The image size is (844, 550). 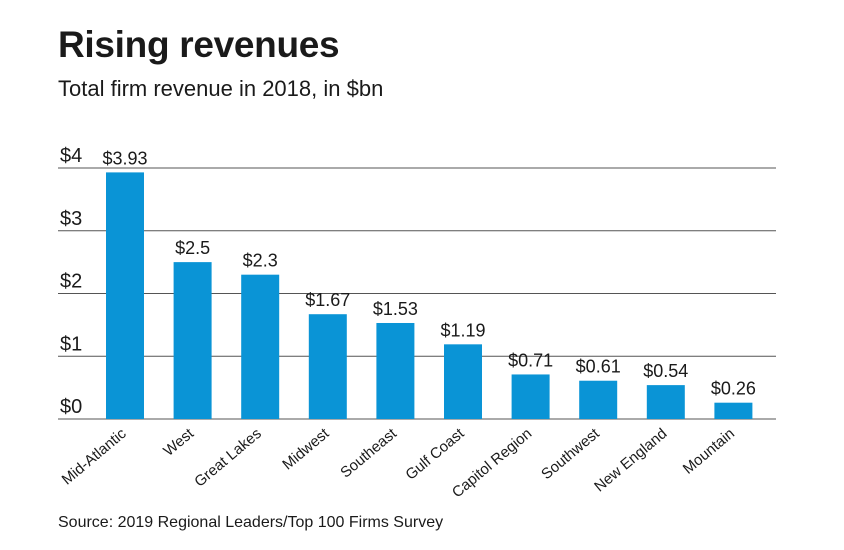 I want to click on x-tick-label: Southeast, so click(x=368, y=453).